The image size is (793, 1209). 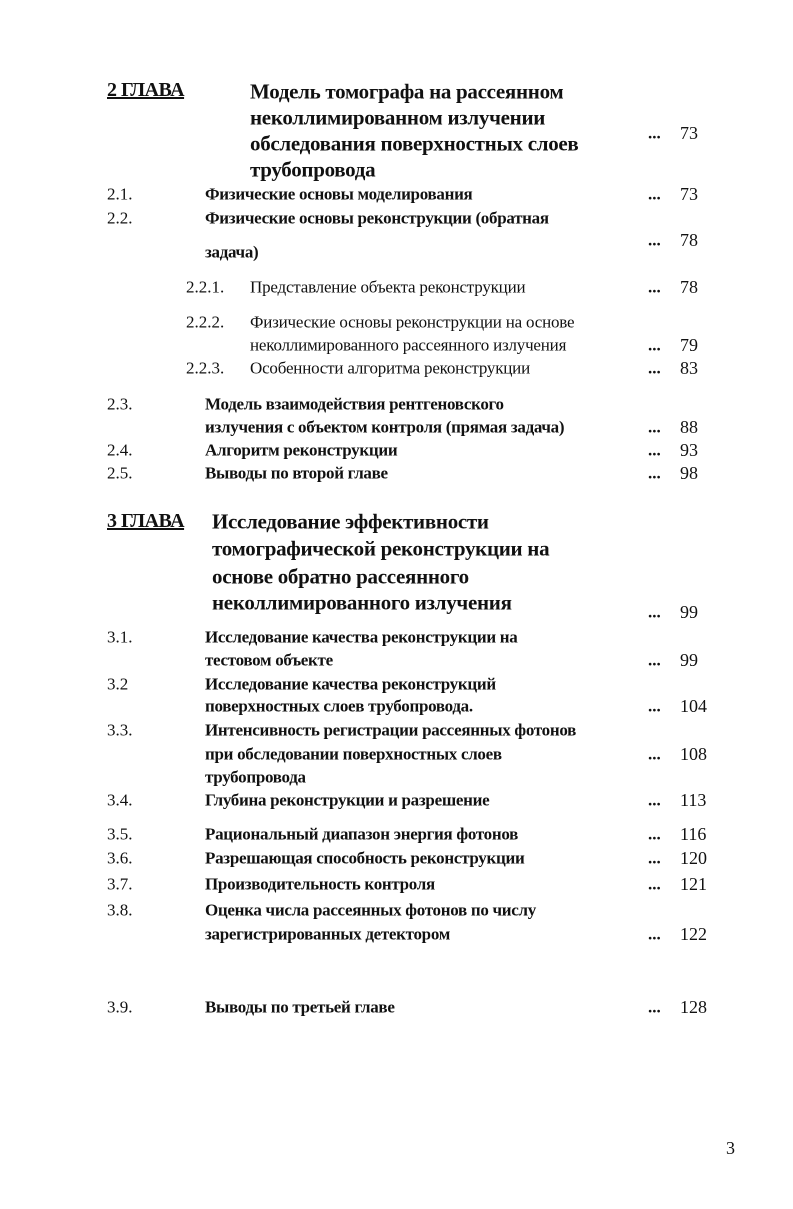 I want to click on chapter-title-line: Модель томографа на рассеянном, so click(x=407, y=91).